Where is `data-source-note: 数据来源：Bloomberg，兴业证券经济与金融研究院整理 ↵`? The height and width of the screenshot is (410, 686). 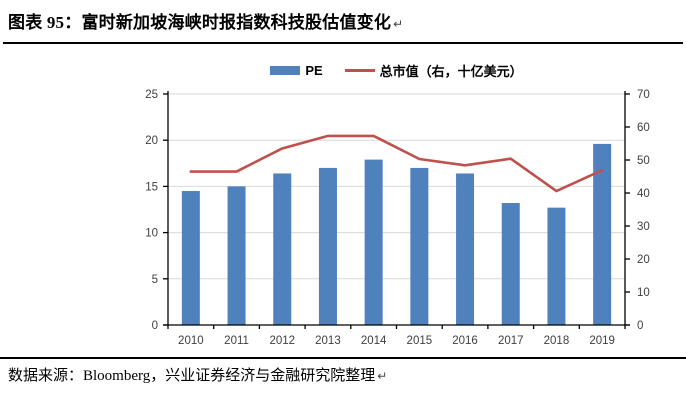
data-source-note: 数据来源：Bloomberg，兴业证券经济与金融研究院整理 ↵ is located at coordinates (344, 374).